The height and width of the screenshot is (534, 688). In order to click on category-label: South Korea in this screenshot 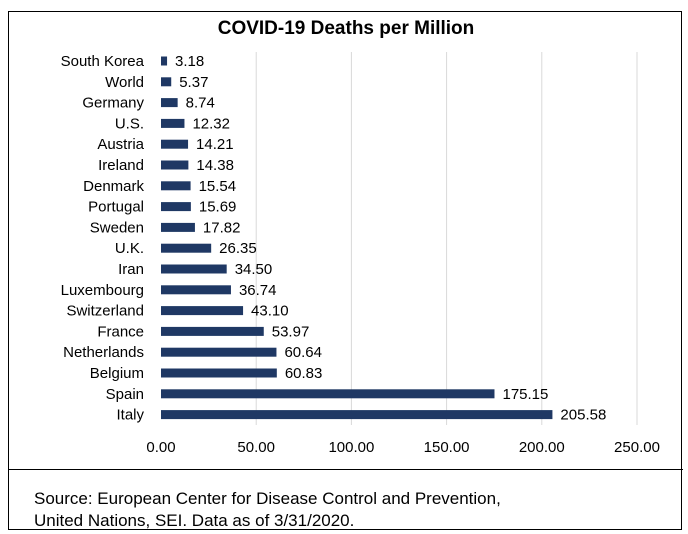, I will do `click(103, 61)`.